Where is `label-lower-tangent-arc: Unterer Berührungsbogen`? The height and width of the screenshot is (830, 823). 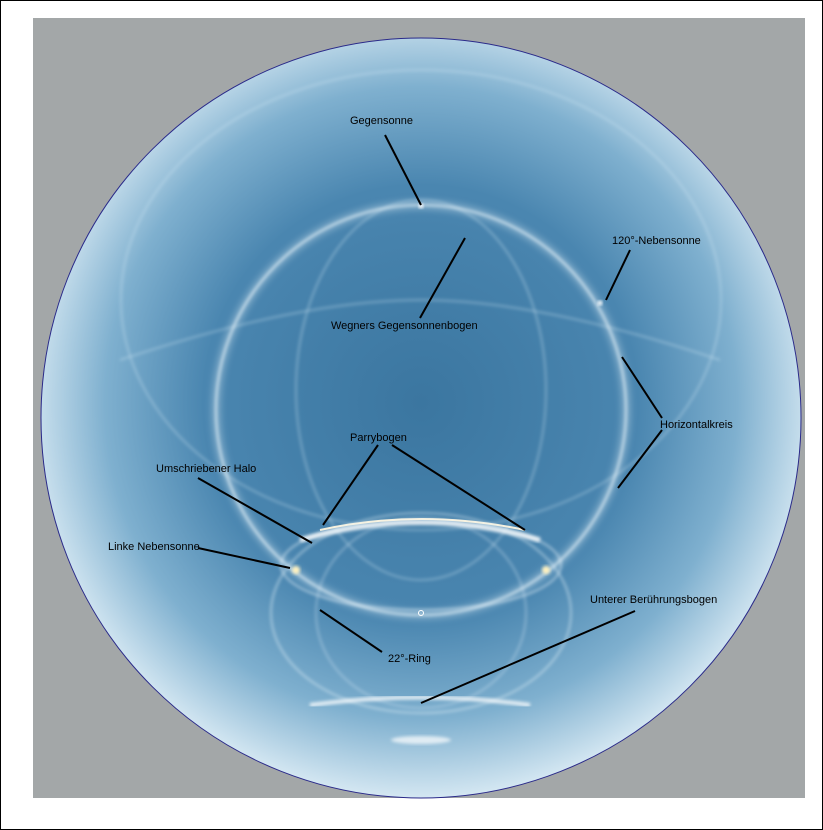
label-lower-tangent-arc: Unterer Berührungsbogen is located at coordinates (653, 600).